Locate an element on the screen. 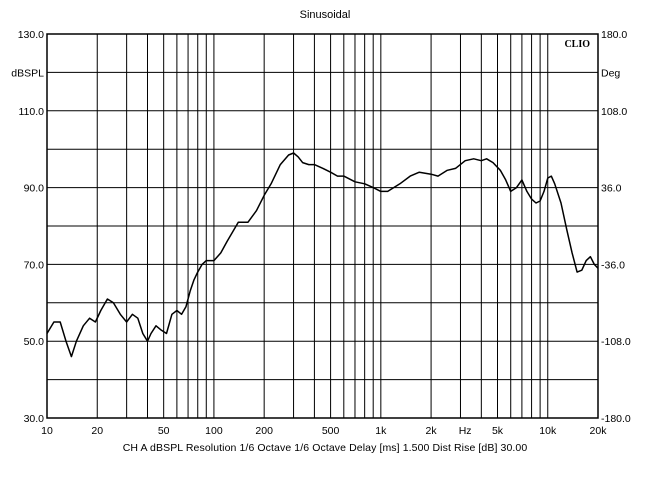  x-tick-label: 50 is located at coordinates (164, 431).